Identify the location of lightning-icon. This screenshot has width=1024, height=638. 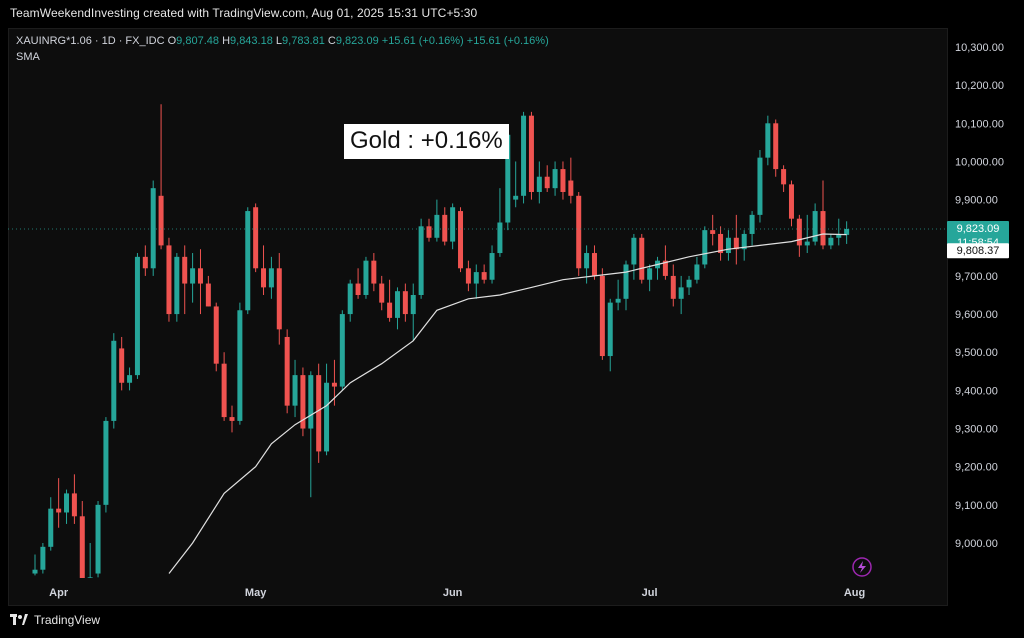
(862, 567).